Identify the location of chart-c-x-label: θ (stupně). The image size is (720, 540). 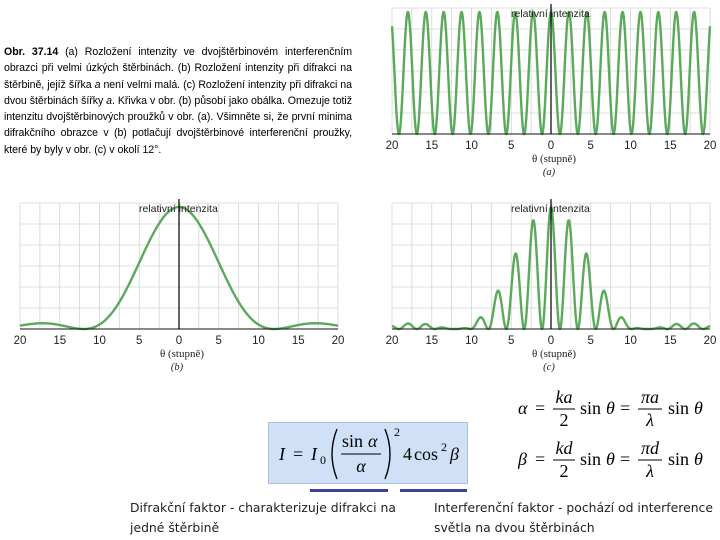
(554, 354).